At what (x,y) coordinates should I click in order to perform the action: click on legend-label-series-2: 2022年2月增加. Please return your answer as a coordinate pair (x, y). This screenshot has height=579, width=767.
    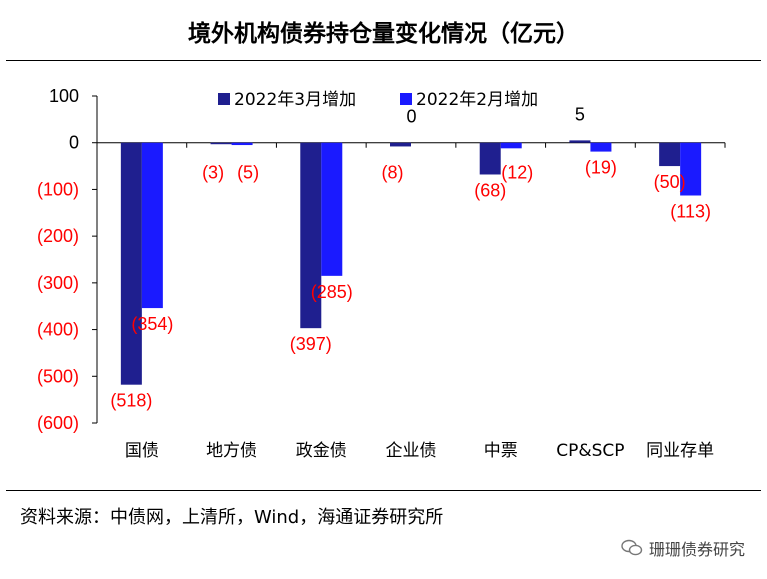
    Looking at the image, I should click on (477, 100).